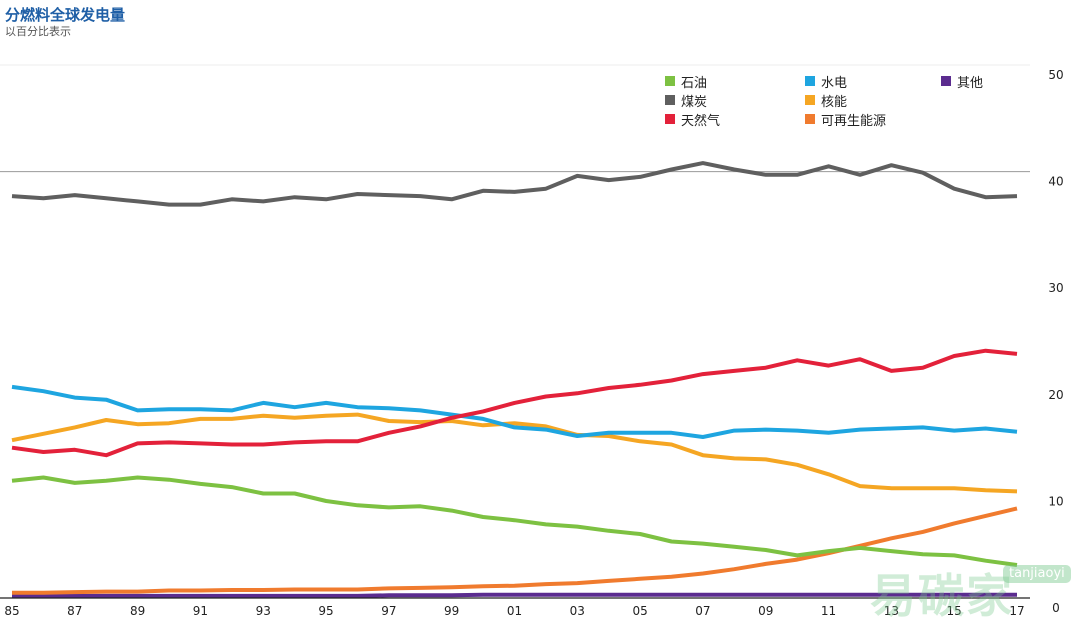  I want to click on legend-item-hydro: 水电, so click(873, 81).